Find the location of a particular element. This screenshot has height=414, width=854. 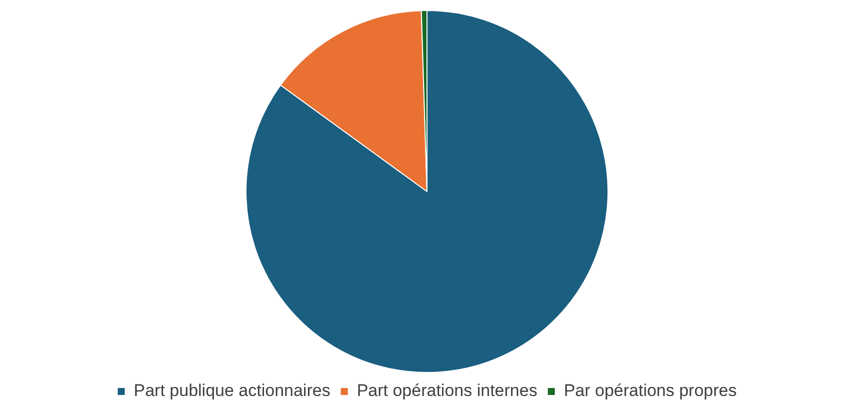

legend-label: Part publique actionnaires is located at coordinates (232, 390).